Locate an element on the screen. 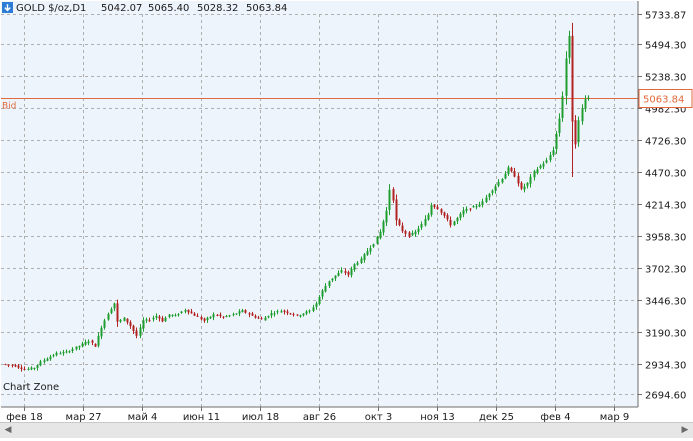 The image size is (693, 441). scroll-left-arrow-icon: ◀ is located at coordinates (8, 430).